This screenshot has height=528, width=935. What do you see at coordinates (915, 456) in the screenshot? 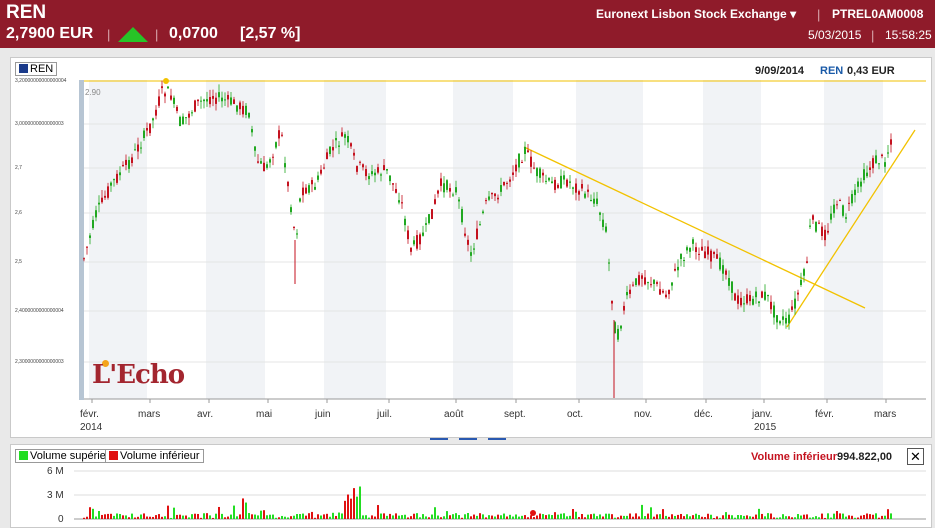
I see `close-volume-button: ✕` at bounding box center [915, 456].